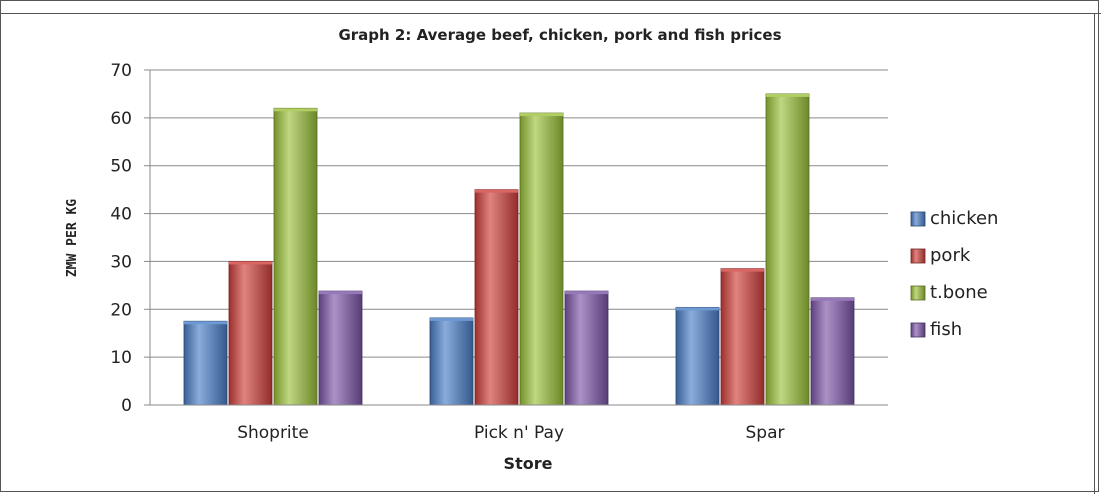 Image resolution: width=1101 pixels, height=494 pixels. What do you see at coordinates (742, 337) in the screenshot?
I see `bar-pork-spar` at bounding box center [742, 337].